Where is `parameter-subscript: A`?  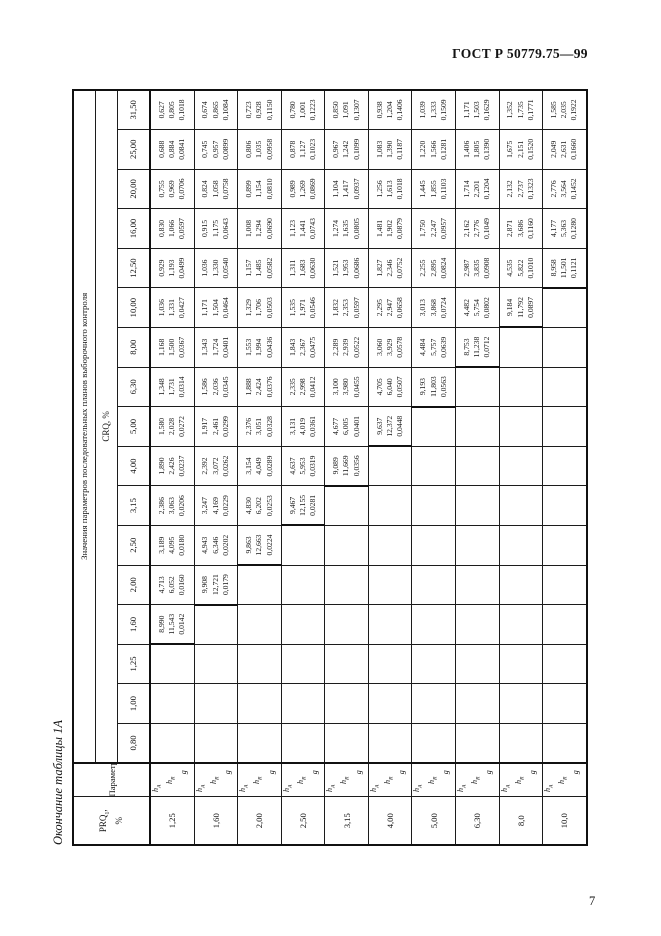
parameter-subscript: A is located at coordinates (464, 786).